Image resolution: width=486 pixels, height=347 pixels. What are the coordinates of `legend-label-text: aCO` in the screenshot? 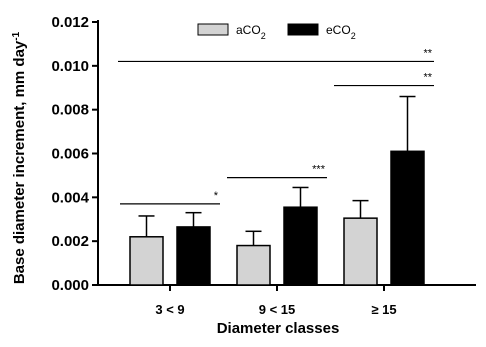 It's located at (248, 30).